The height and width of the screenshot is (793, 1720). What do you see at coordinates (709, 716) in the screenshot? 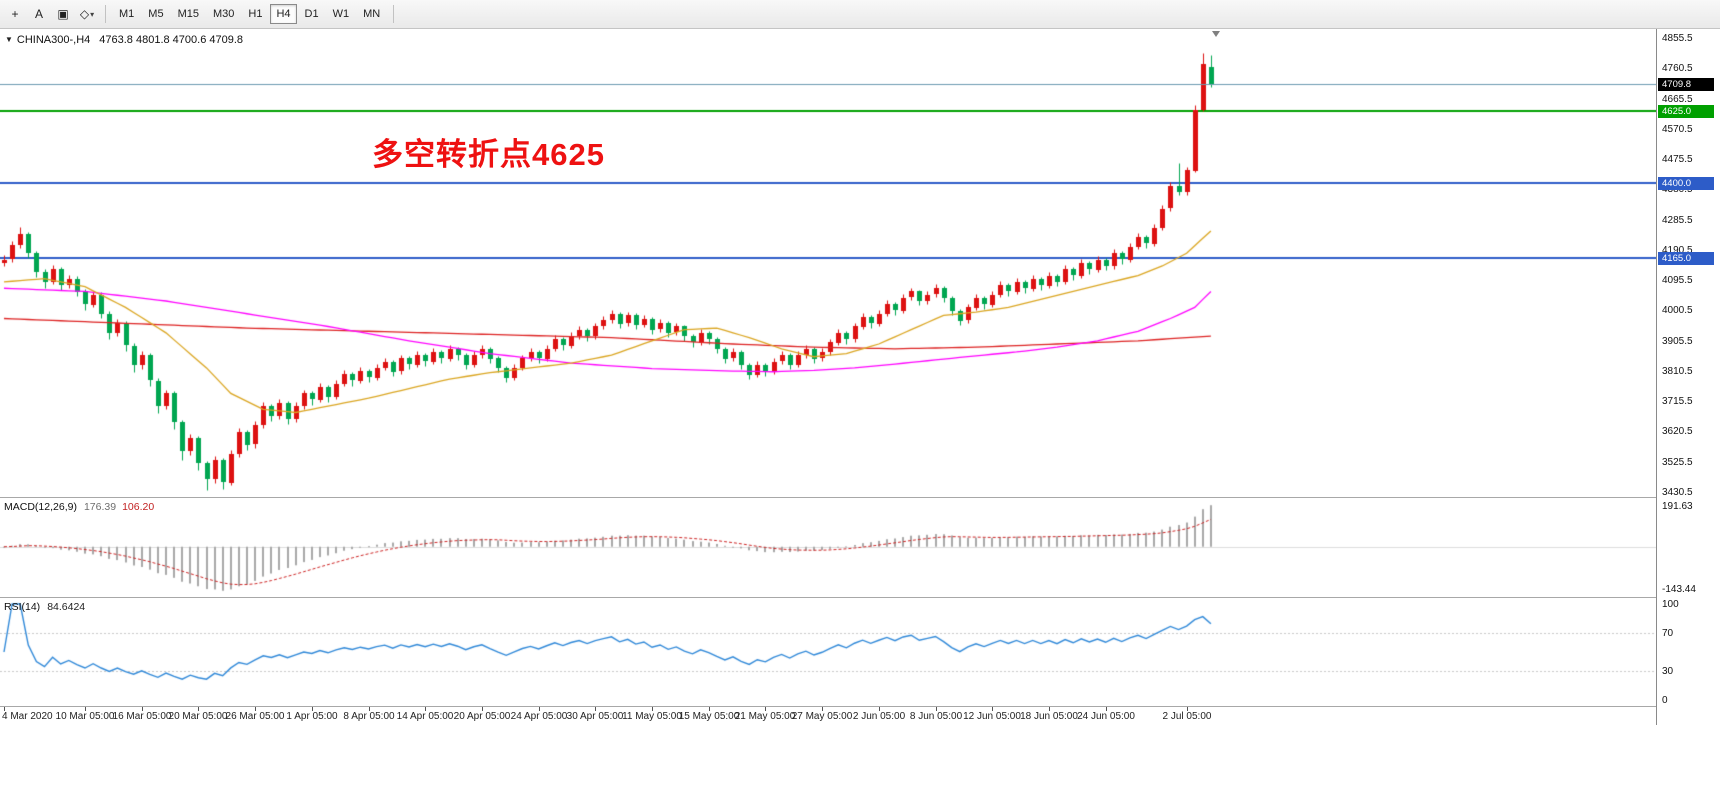
I see `time-axis-label: 15 May 05:00` at bounding box center [709, 716].